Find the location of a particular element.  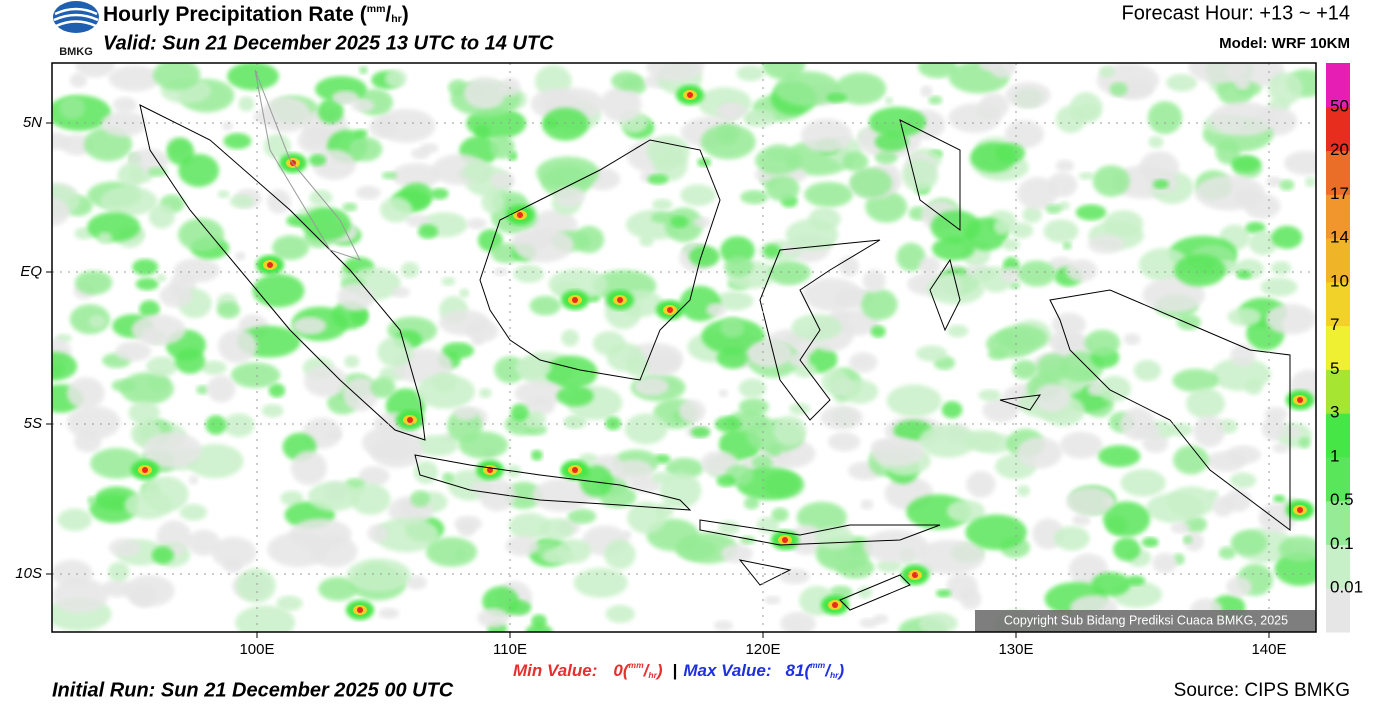

maluku is located at coordinates (985, 334).